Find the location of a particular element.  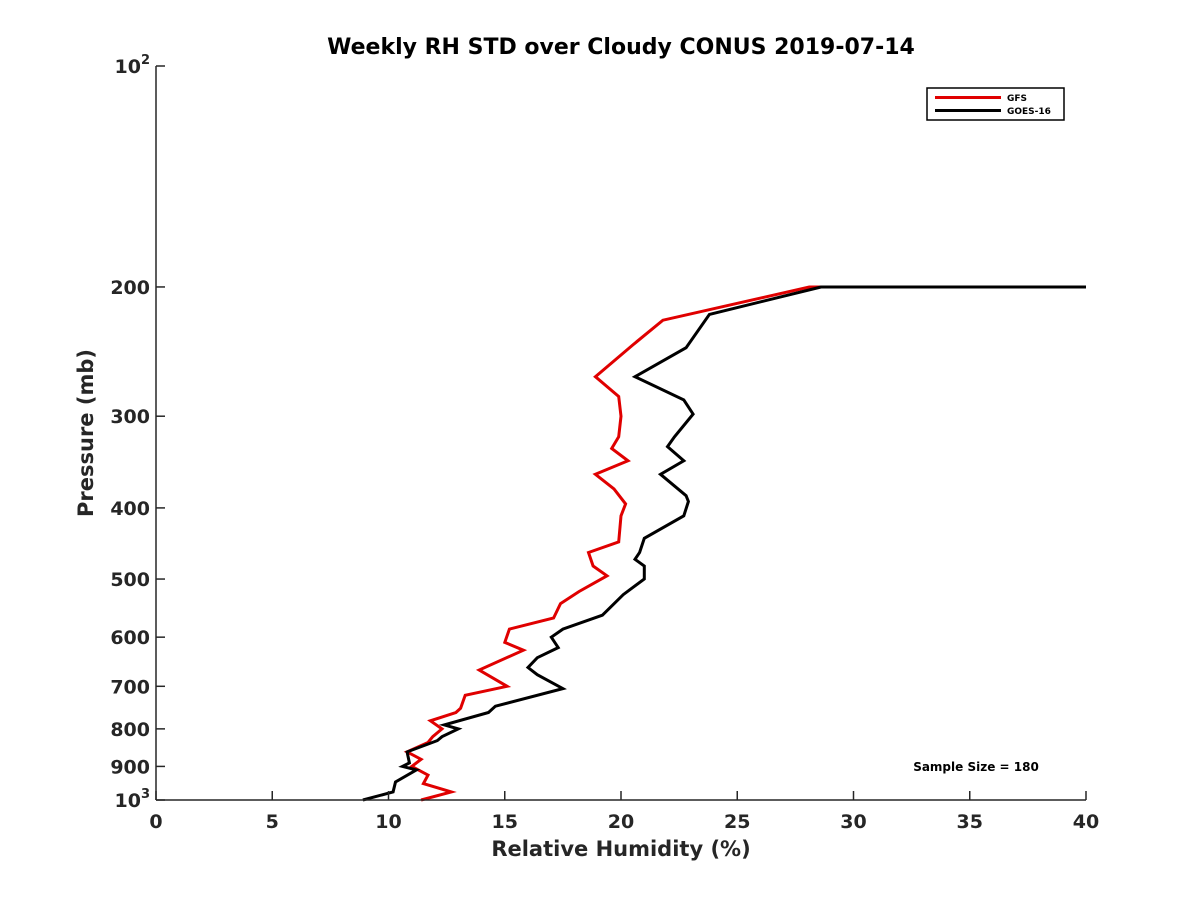

x-tick-label: 0 is located at coordinates (155, 822).